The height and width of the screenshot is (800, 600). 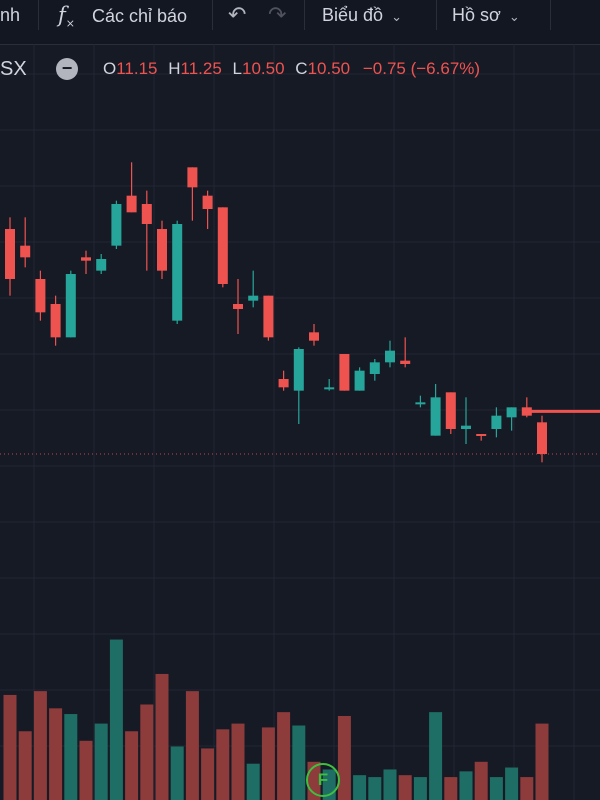 I want to click on open-value: 11.15, so click(x=137, y=68).